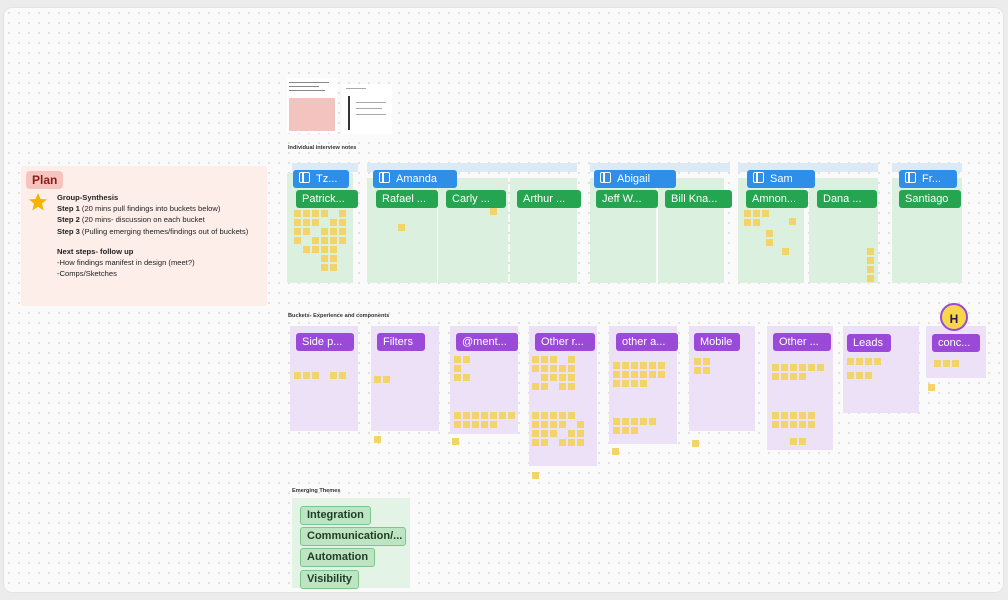 This screenshot has width=1008, height=600. I want to click on board-tag: Sam, so click(781, 179).